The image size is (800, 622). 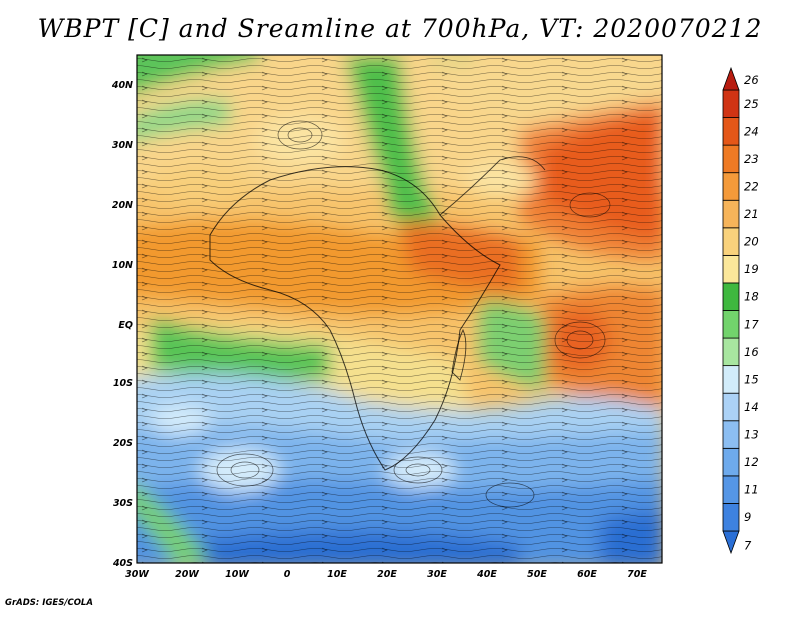 I want to click on colorbar-label: 18, so click(x=751, y=297).